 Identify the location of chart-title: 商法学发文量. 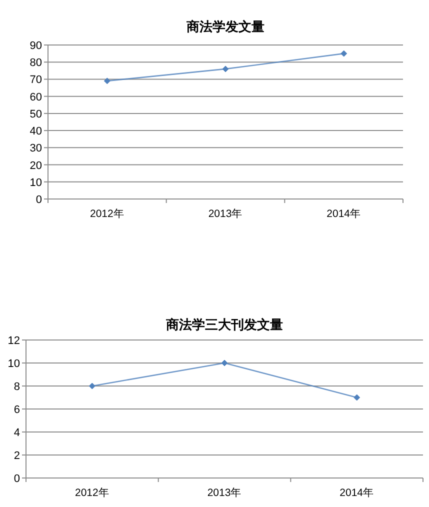
(225, 26).